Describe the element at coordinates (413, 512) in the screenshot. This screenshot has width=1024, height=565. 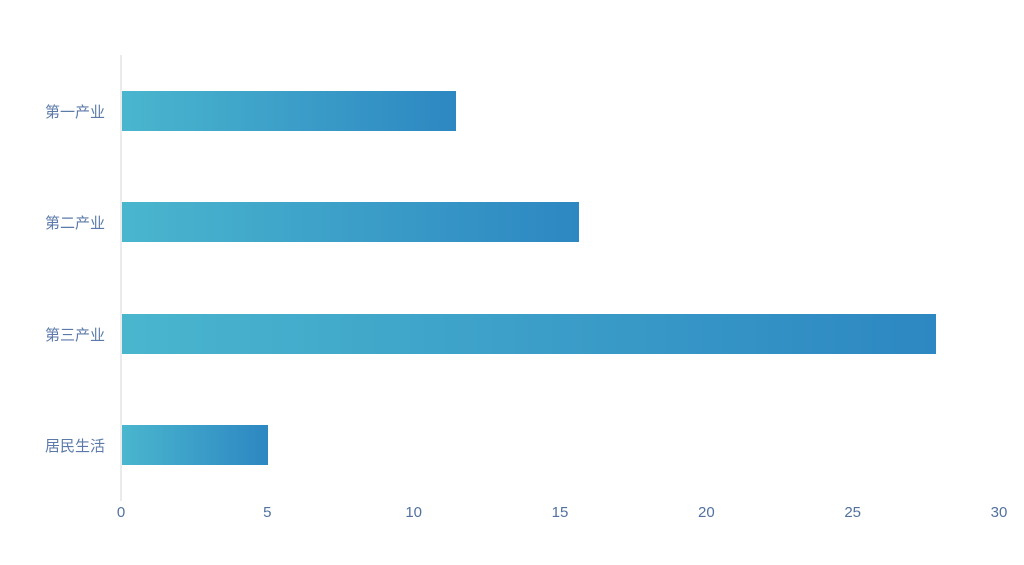
I see `x-tick-label: 10` at that location.